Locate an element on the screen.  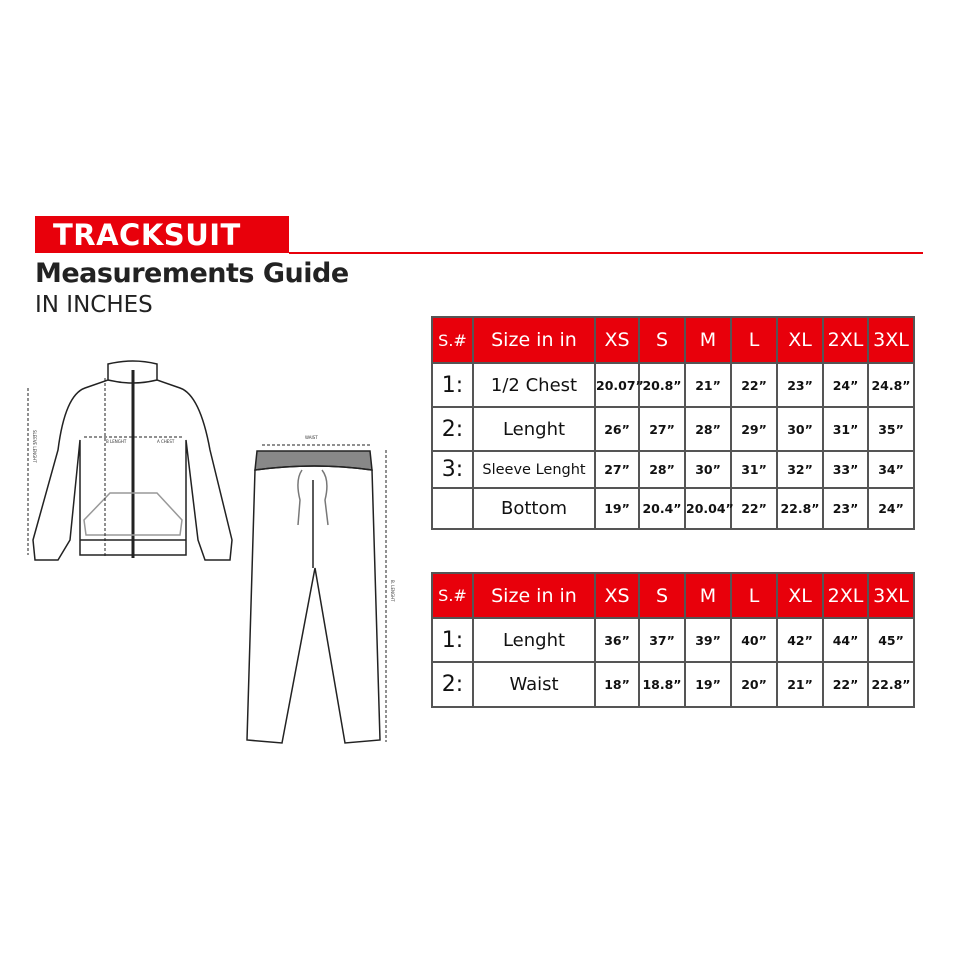
jacket-drawing: SLEEVE LENGHT B LENGHT A CHEST is located at coordinates (130, 460).